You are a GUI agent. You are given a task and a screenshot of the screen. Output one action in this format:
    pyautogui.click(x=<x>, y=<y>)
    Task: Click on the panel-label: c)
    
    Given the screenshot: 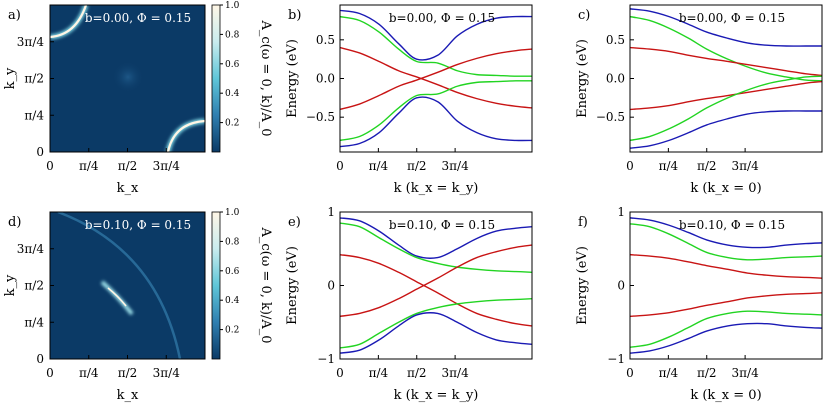 What is the action you would take?
    pyautogui.click(x=584, y=15)
    